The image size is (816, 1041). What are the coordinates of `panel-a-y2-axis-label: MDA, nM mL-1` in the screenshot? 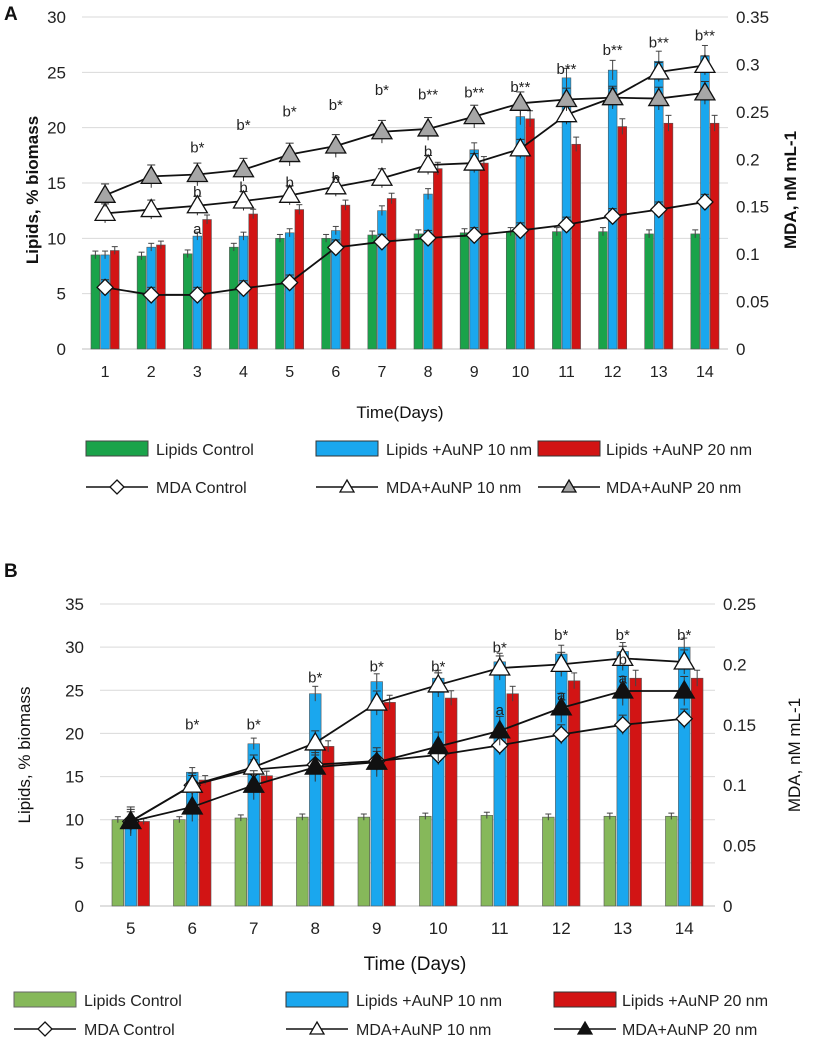 It's located at (790, 190).